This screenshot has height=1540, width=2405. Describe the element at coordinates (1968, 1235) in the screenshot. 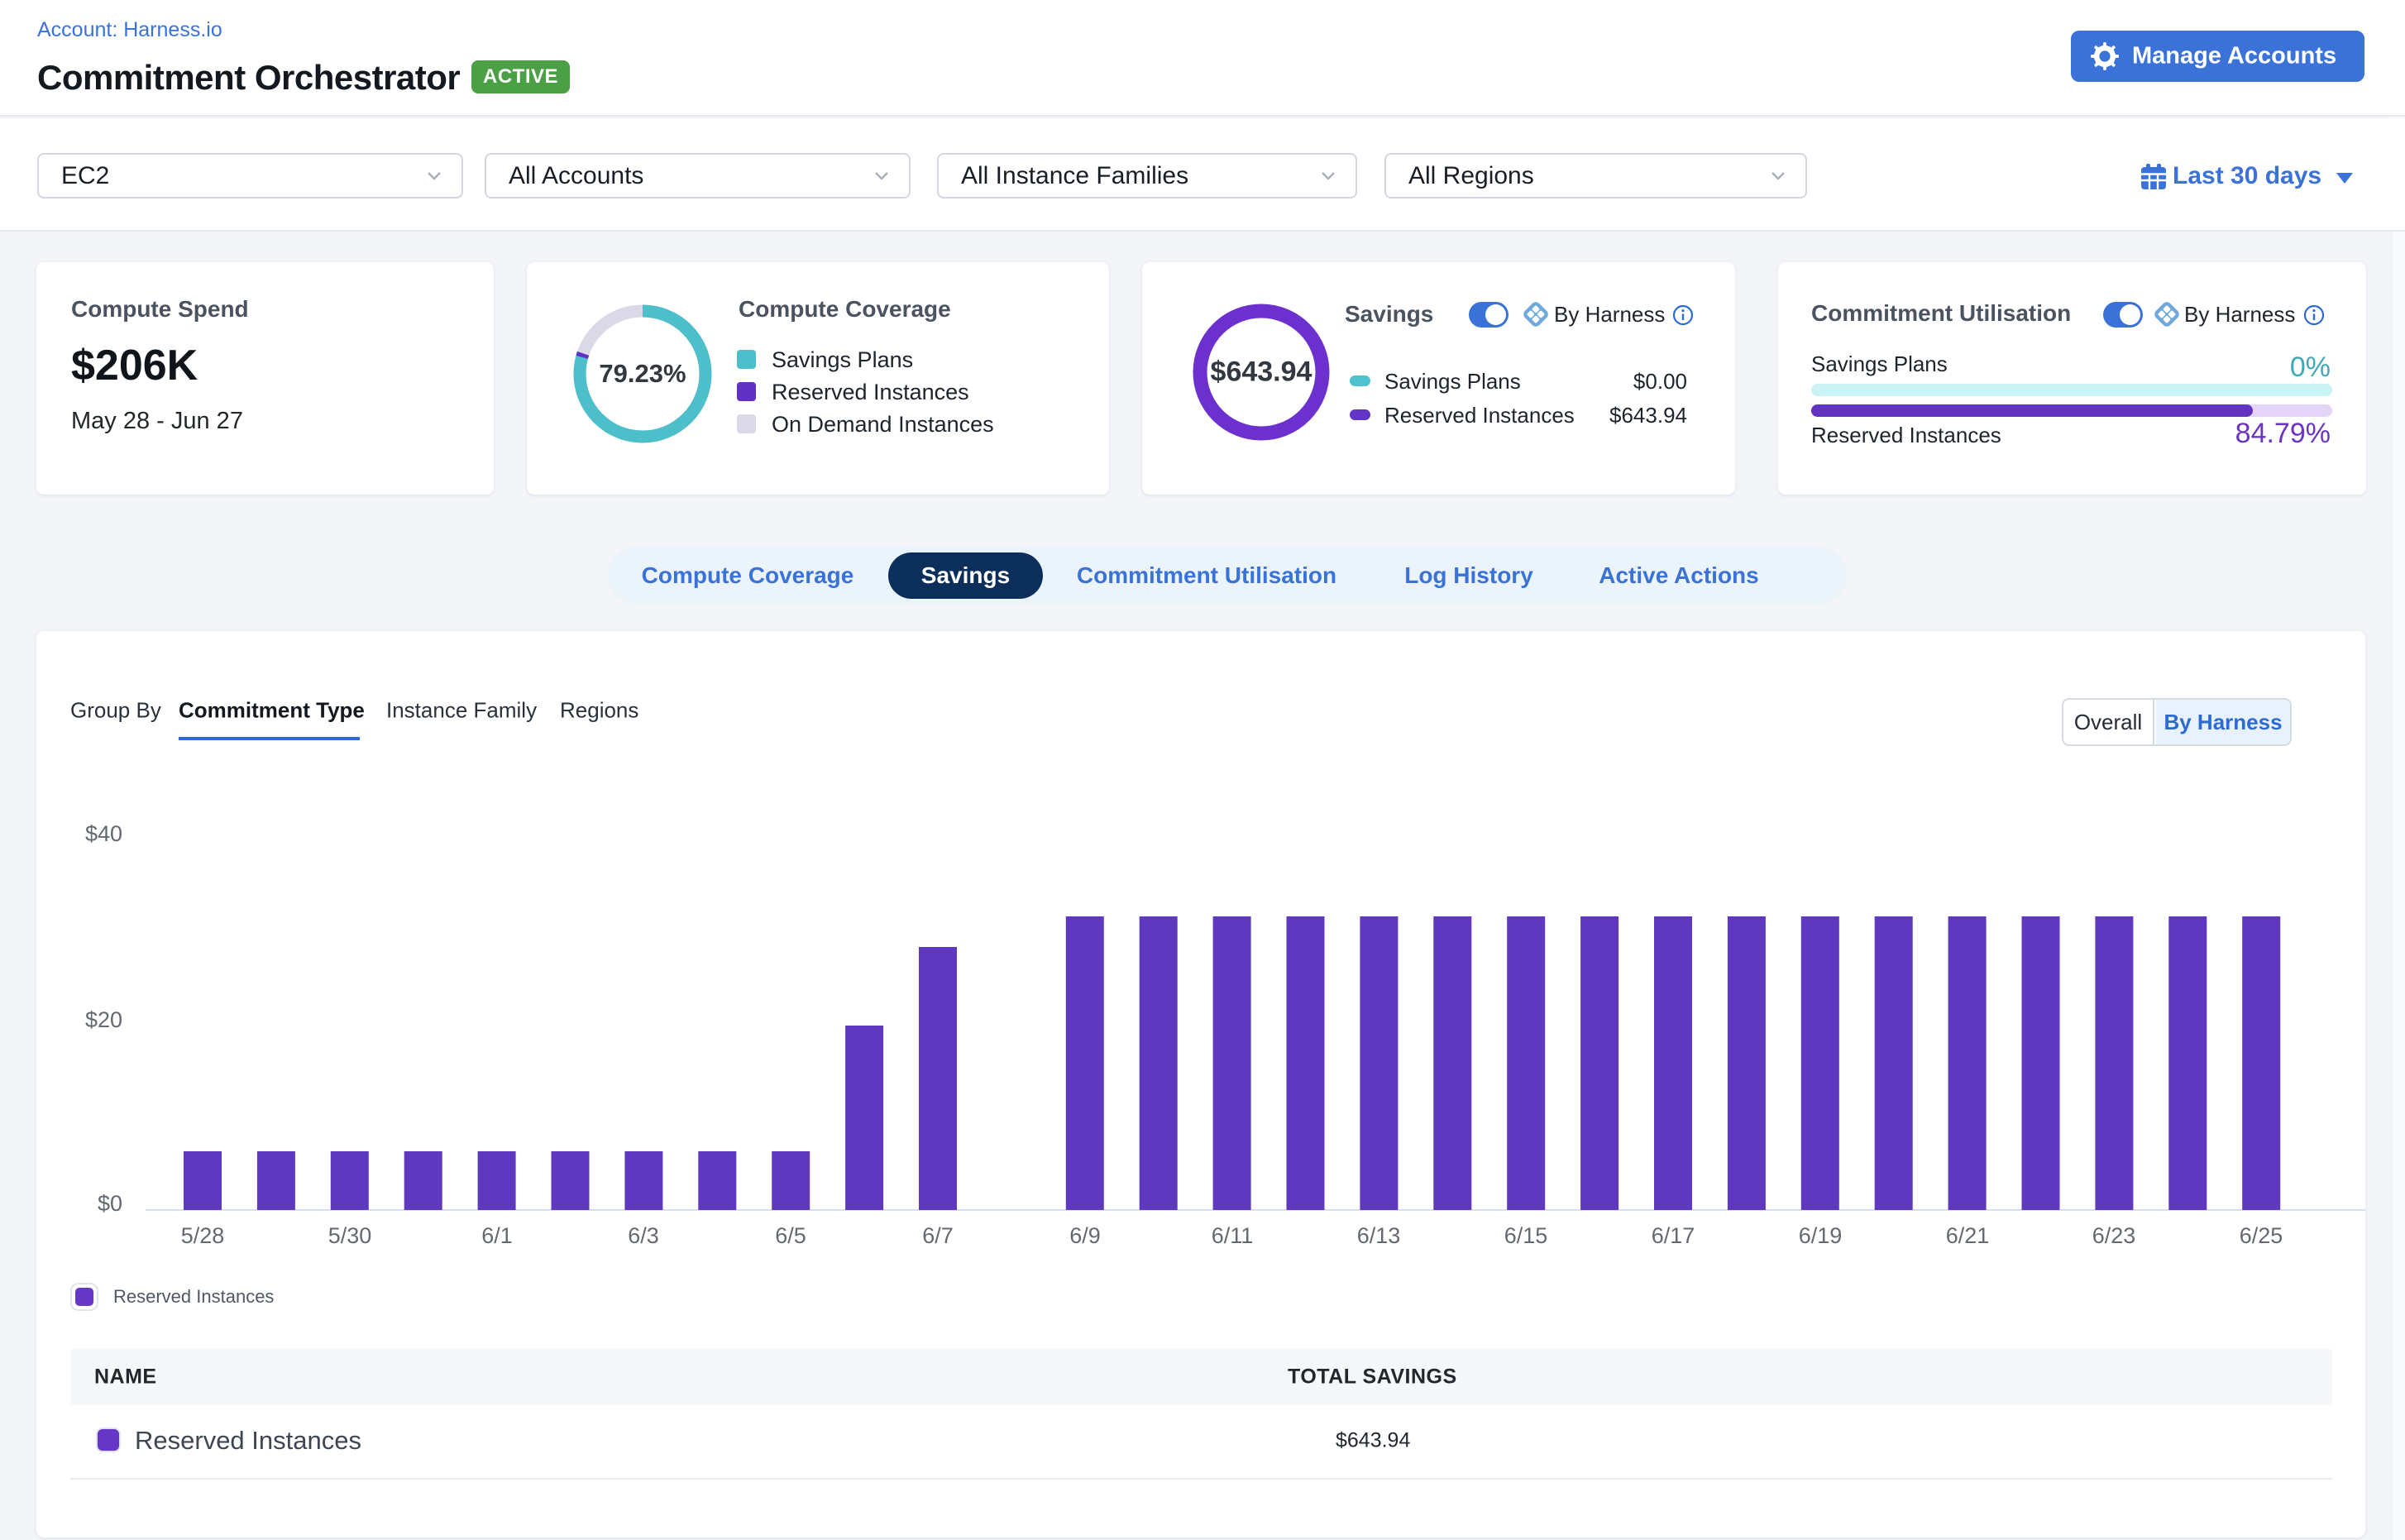

I see `svg-text: 6/21` at that location.